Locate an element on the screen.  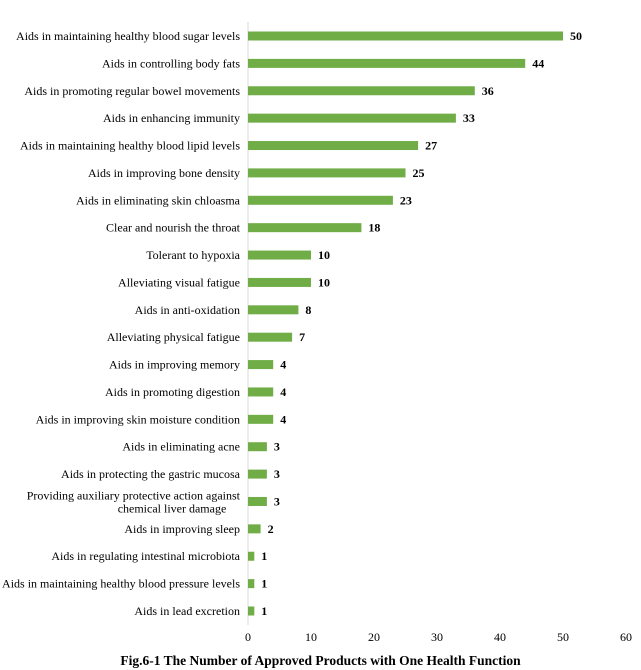
x-tick-label: 10 is located at coordinates (311, 637).